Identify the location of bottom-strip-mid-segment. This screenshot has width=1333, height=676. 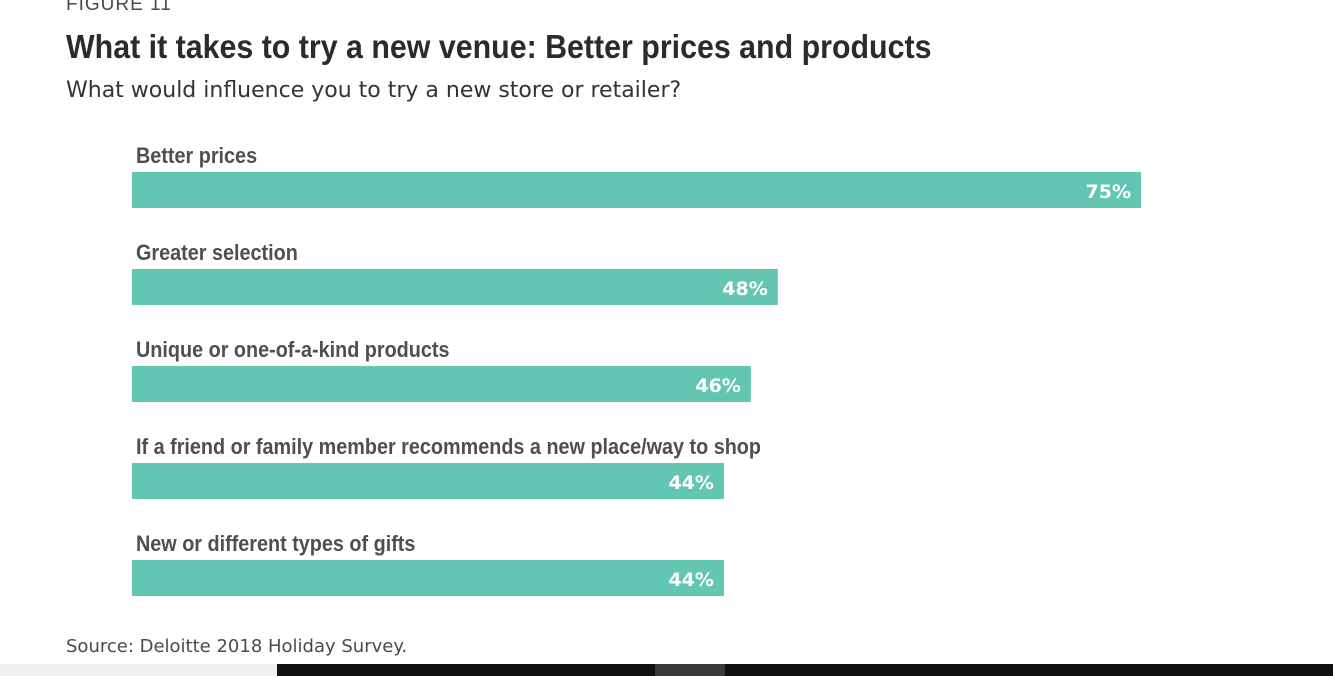
(690, 670).